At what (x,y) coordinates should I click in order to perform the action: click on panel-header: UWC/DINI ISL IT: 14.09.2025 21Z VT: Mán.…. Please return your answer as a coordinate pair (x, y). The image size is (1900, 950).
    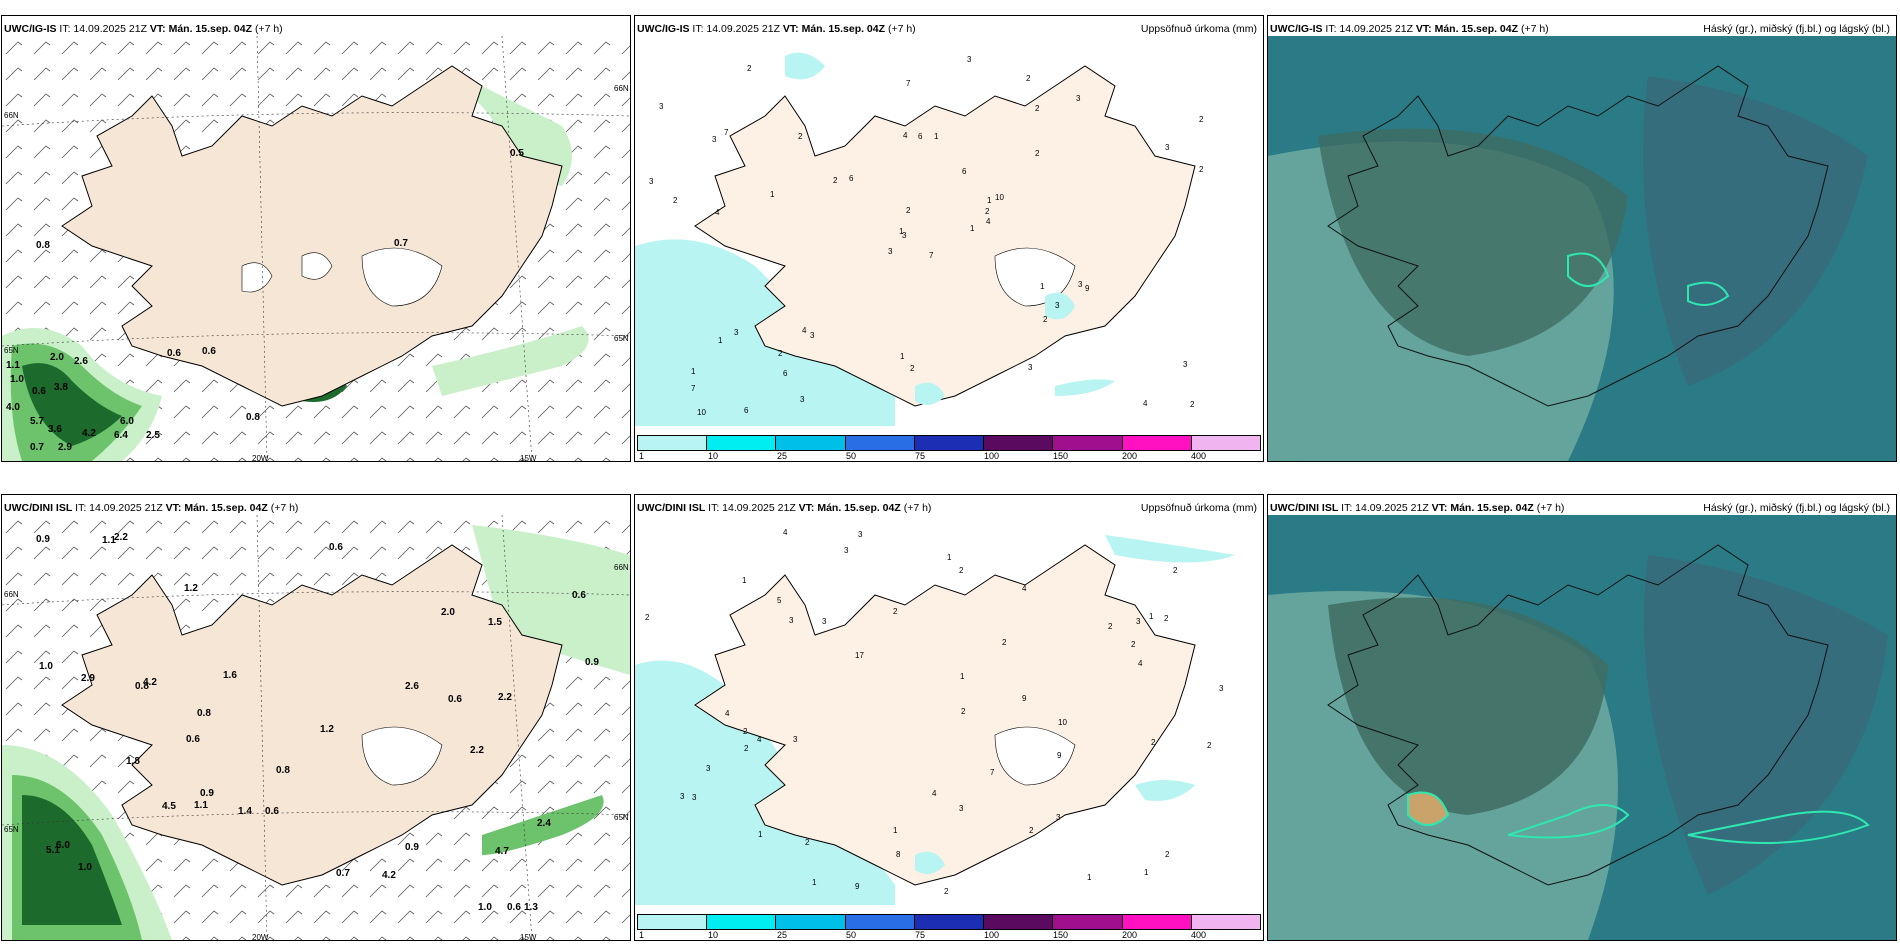
    Looking at the image, I should click on (151, 508).